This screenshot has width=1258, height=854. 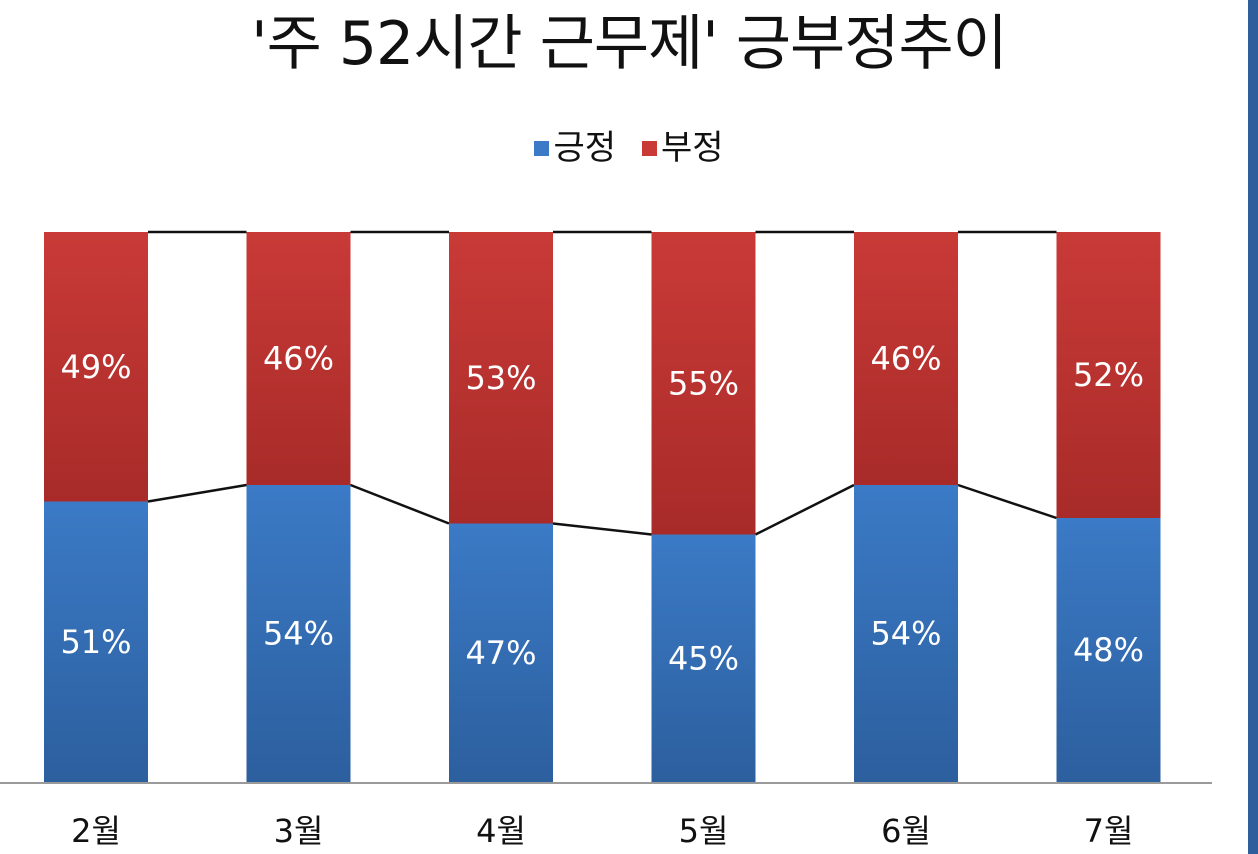 I want to click on data-label-negative: 55%, so click(x=703, y=383).